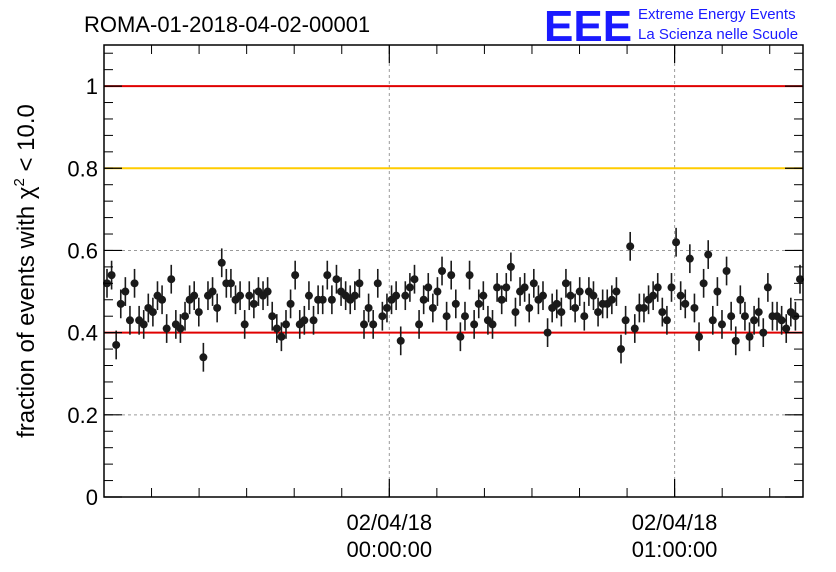 The width and height of the screenshot is (836, 572). I want to click on x-tick-label-time: 00:00:00, so click(389, 549).